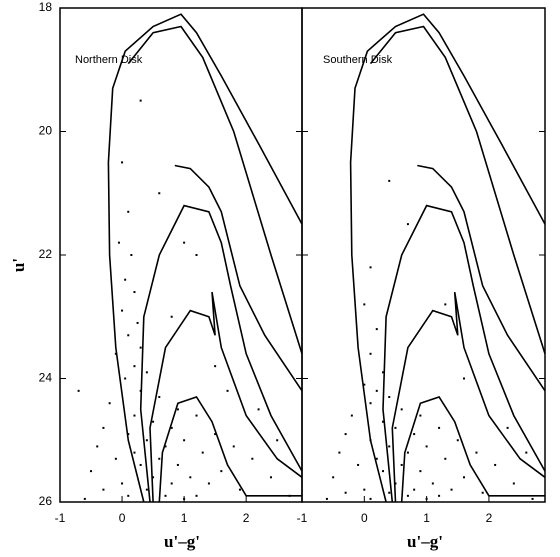 The image size is (560, 557). Describe the element at coordinates (46, 131) in the screenshot. I see `y-tick-label: 20` at that location.